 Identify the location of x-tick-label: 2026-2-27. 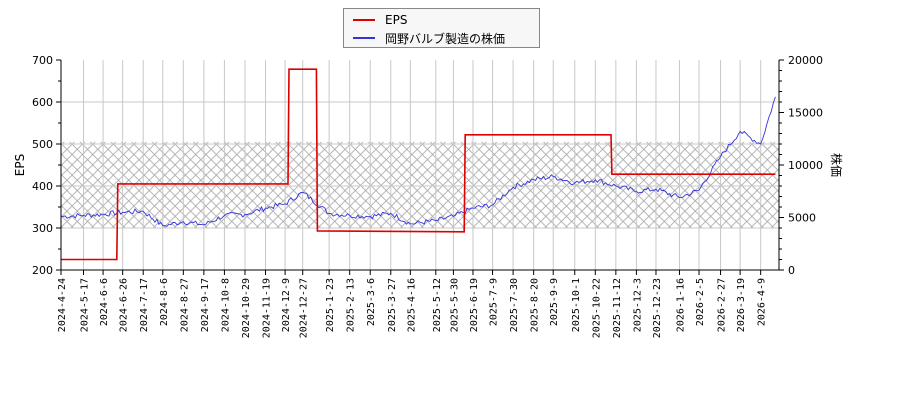
(722, 305).